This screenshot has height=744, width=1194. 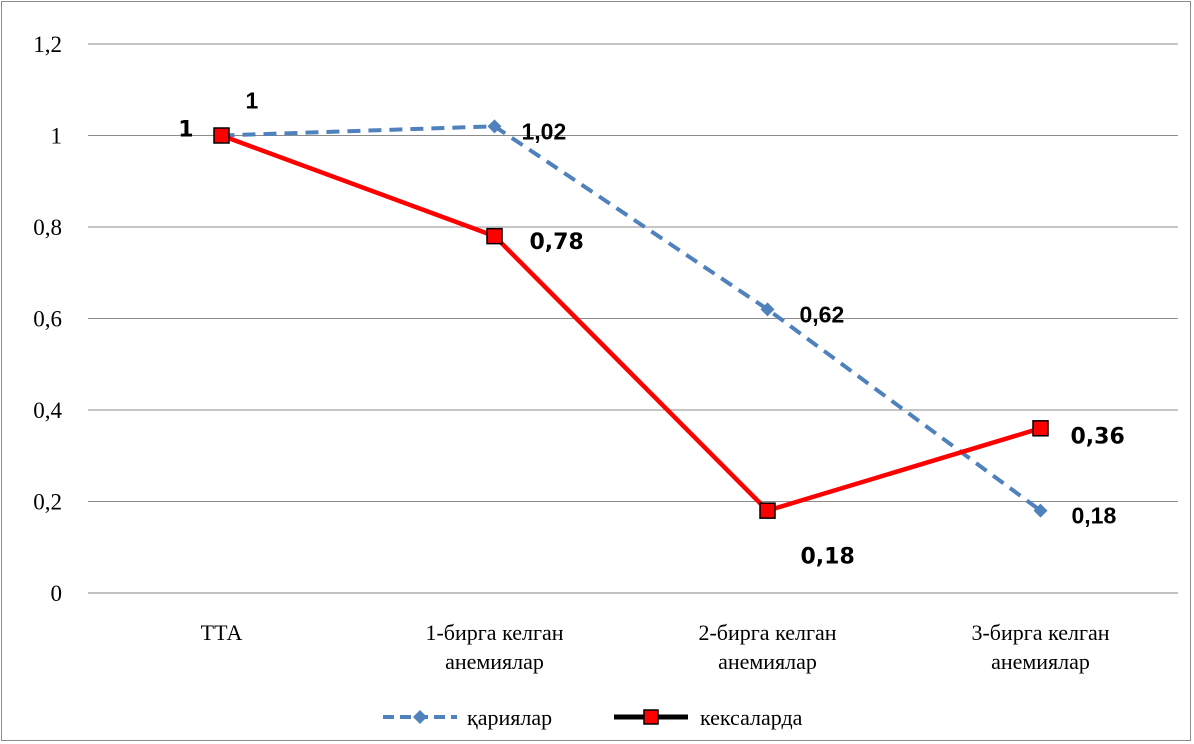 What do you see at coordinates (47, 44) in the screenshot?
I see `y-tick-label: 1,2` at bounding box center [47, 44].